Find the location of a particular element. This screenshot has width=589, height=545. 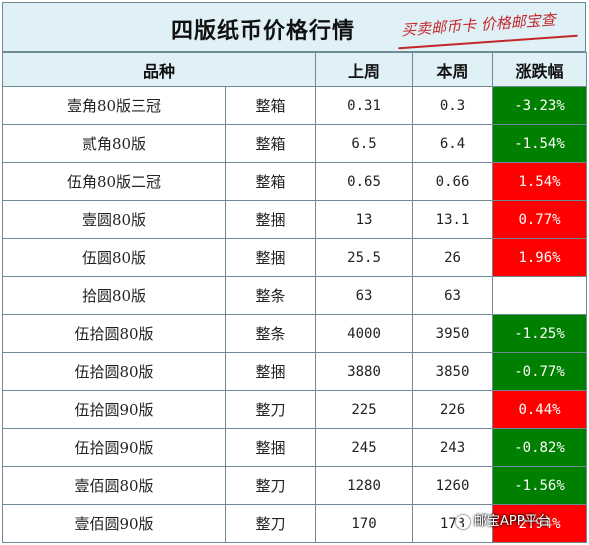

change-cell: 1.54% is located at coordinates (540, 181).